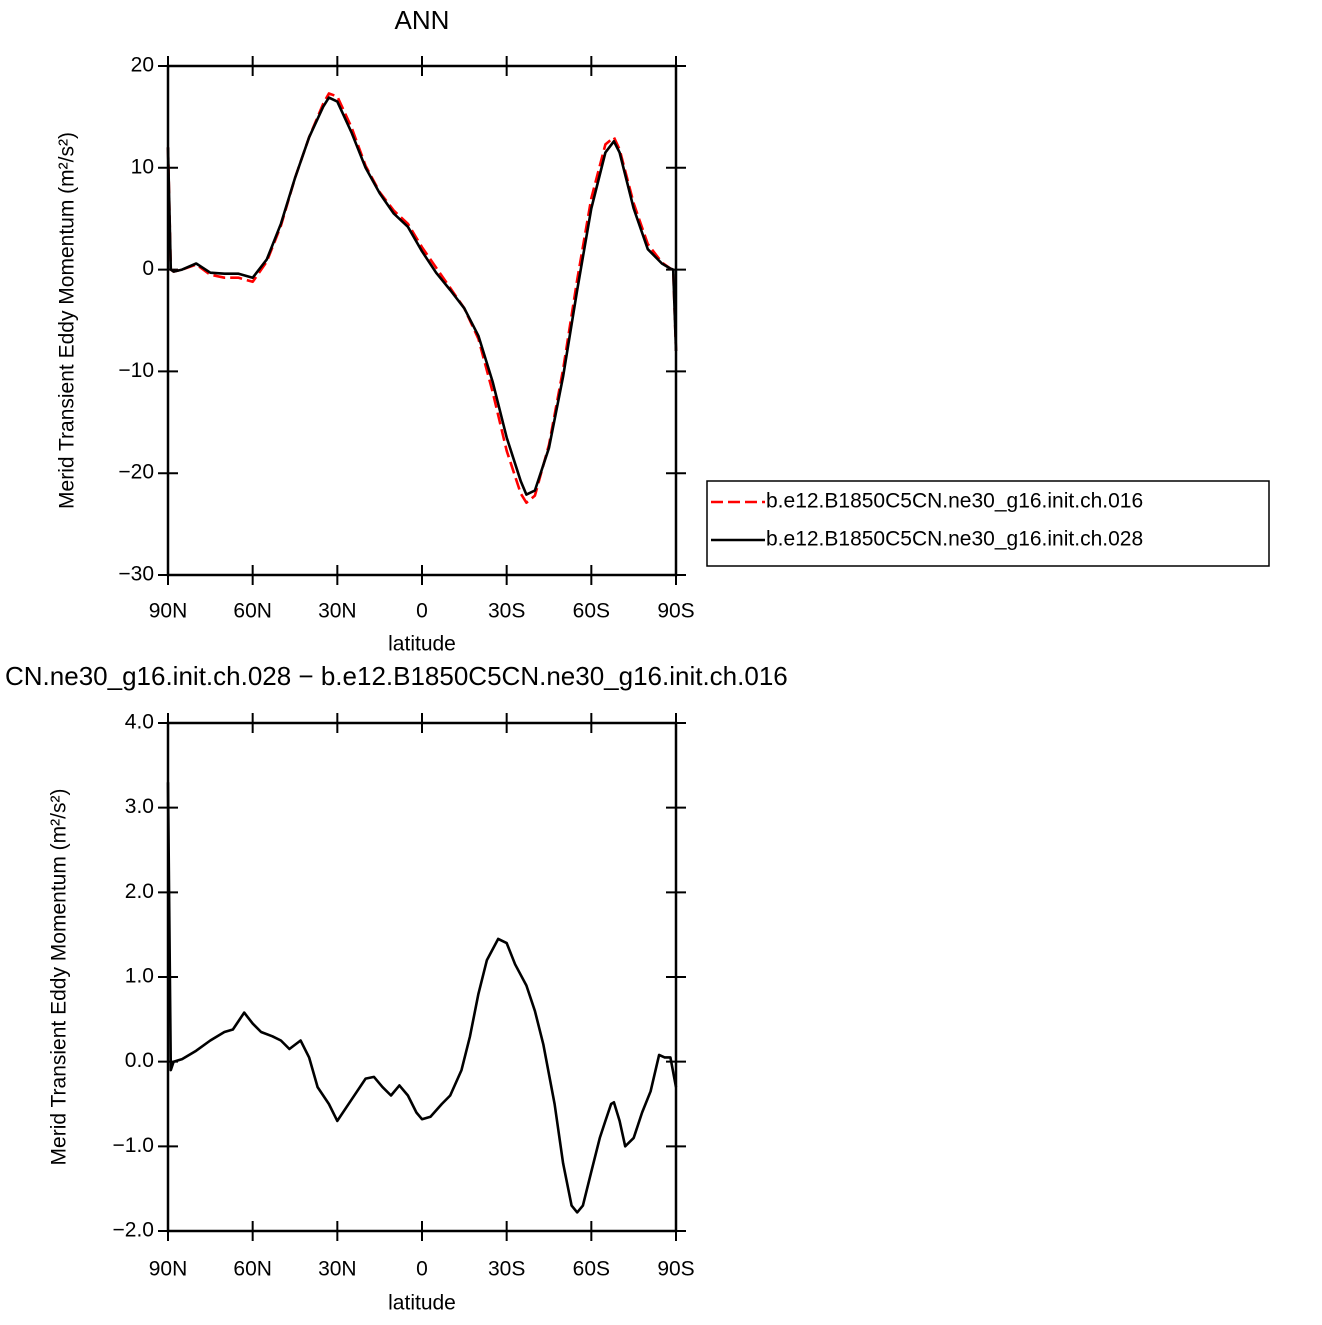 The height and width of the screenshot is (1325, 1322). I want to click on y-tick-label: 4.0, so click(139, 722).